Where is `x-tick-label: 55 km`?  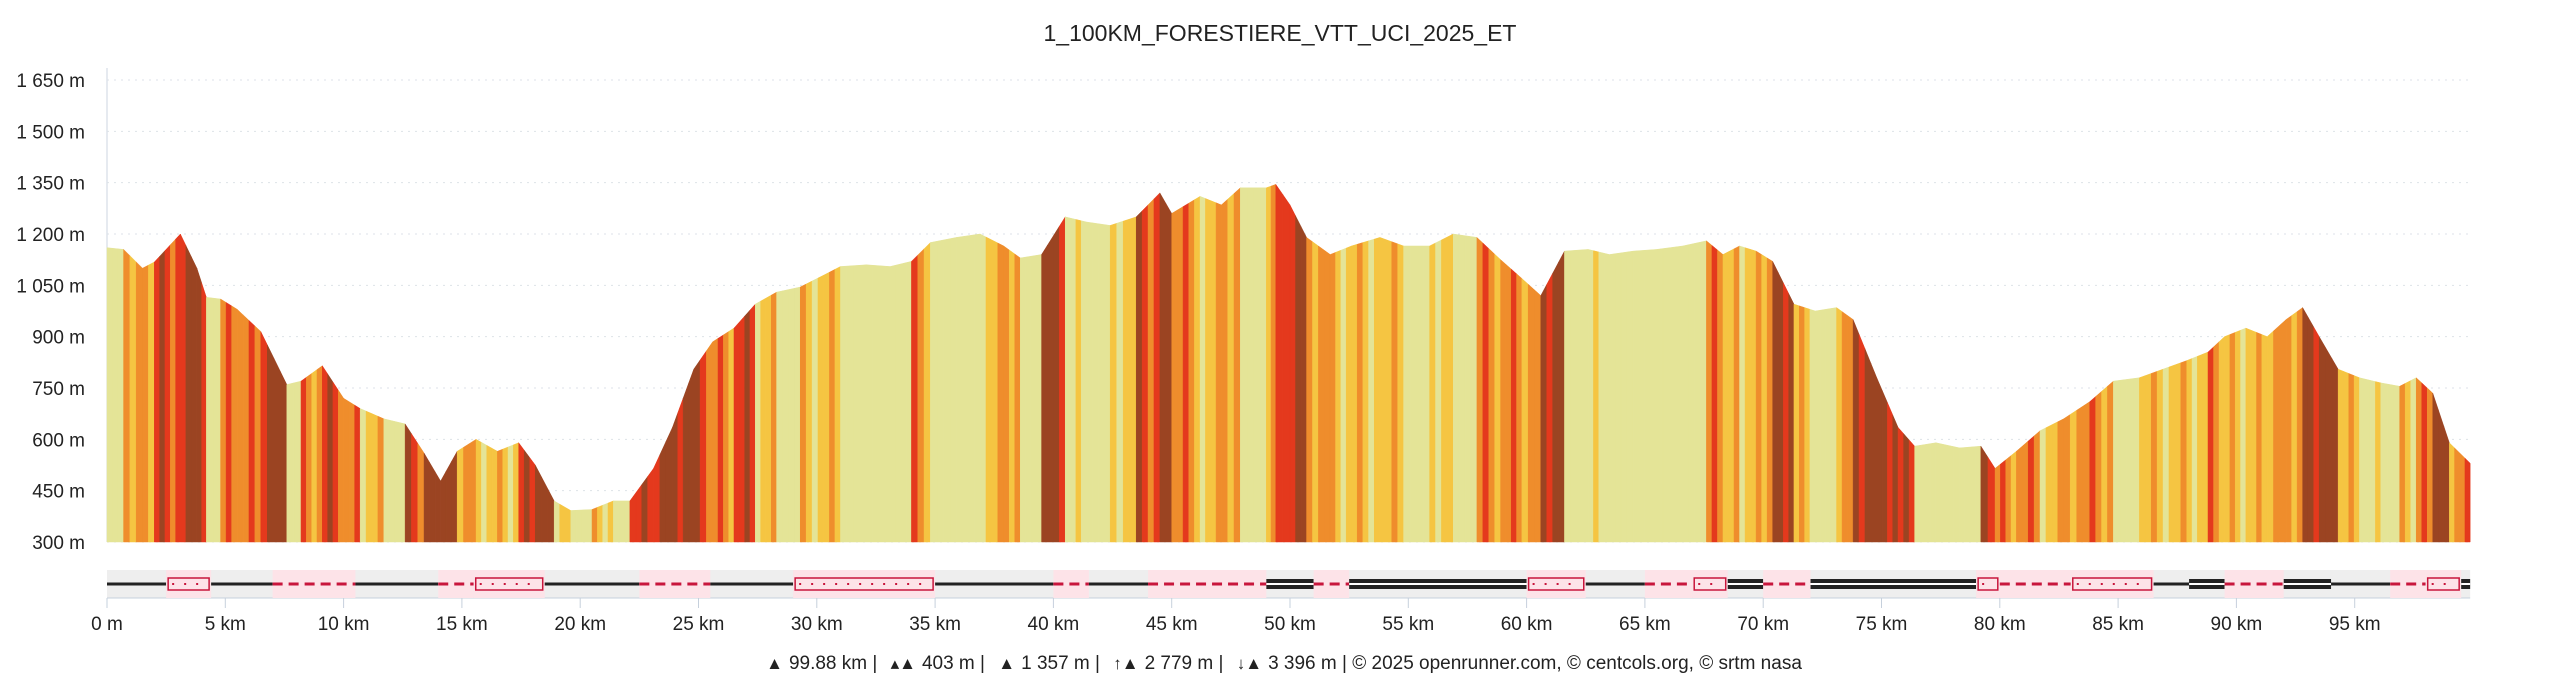 x-tick-label: 55 km is located at coordinates (1408, 624).